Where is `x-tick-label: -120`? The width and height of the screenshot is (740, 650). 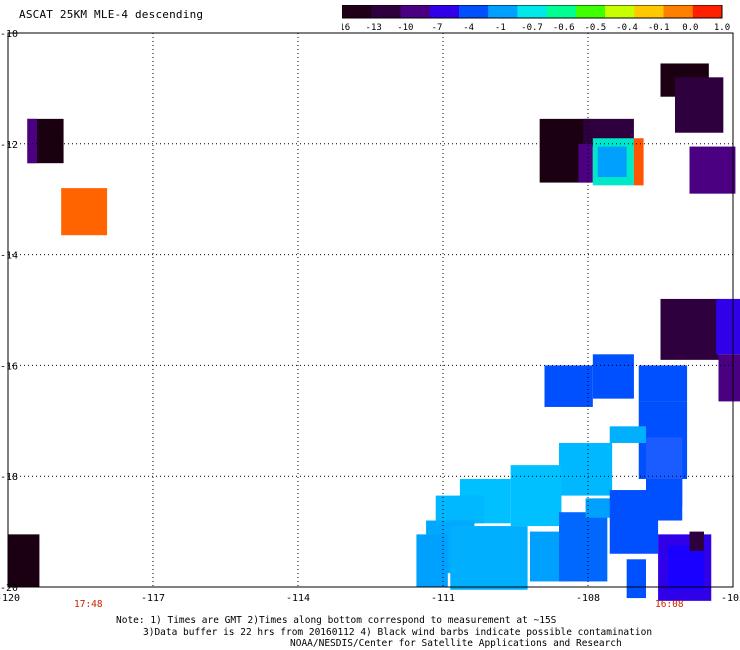 x-tick-label: -120 is located at coordinates (10, 598).